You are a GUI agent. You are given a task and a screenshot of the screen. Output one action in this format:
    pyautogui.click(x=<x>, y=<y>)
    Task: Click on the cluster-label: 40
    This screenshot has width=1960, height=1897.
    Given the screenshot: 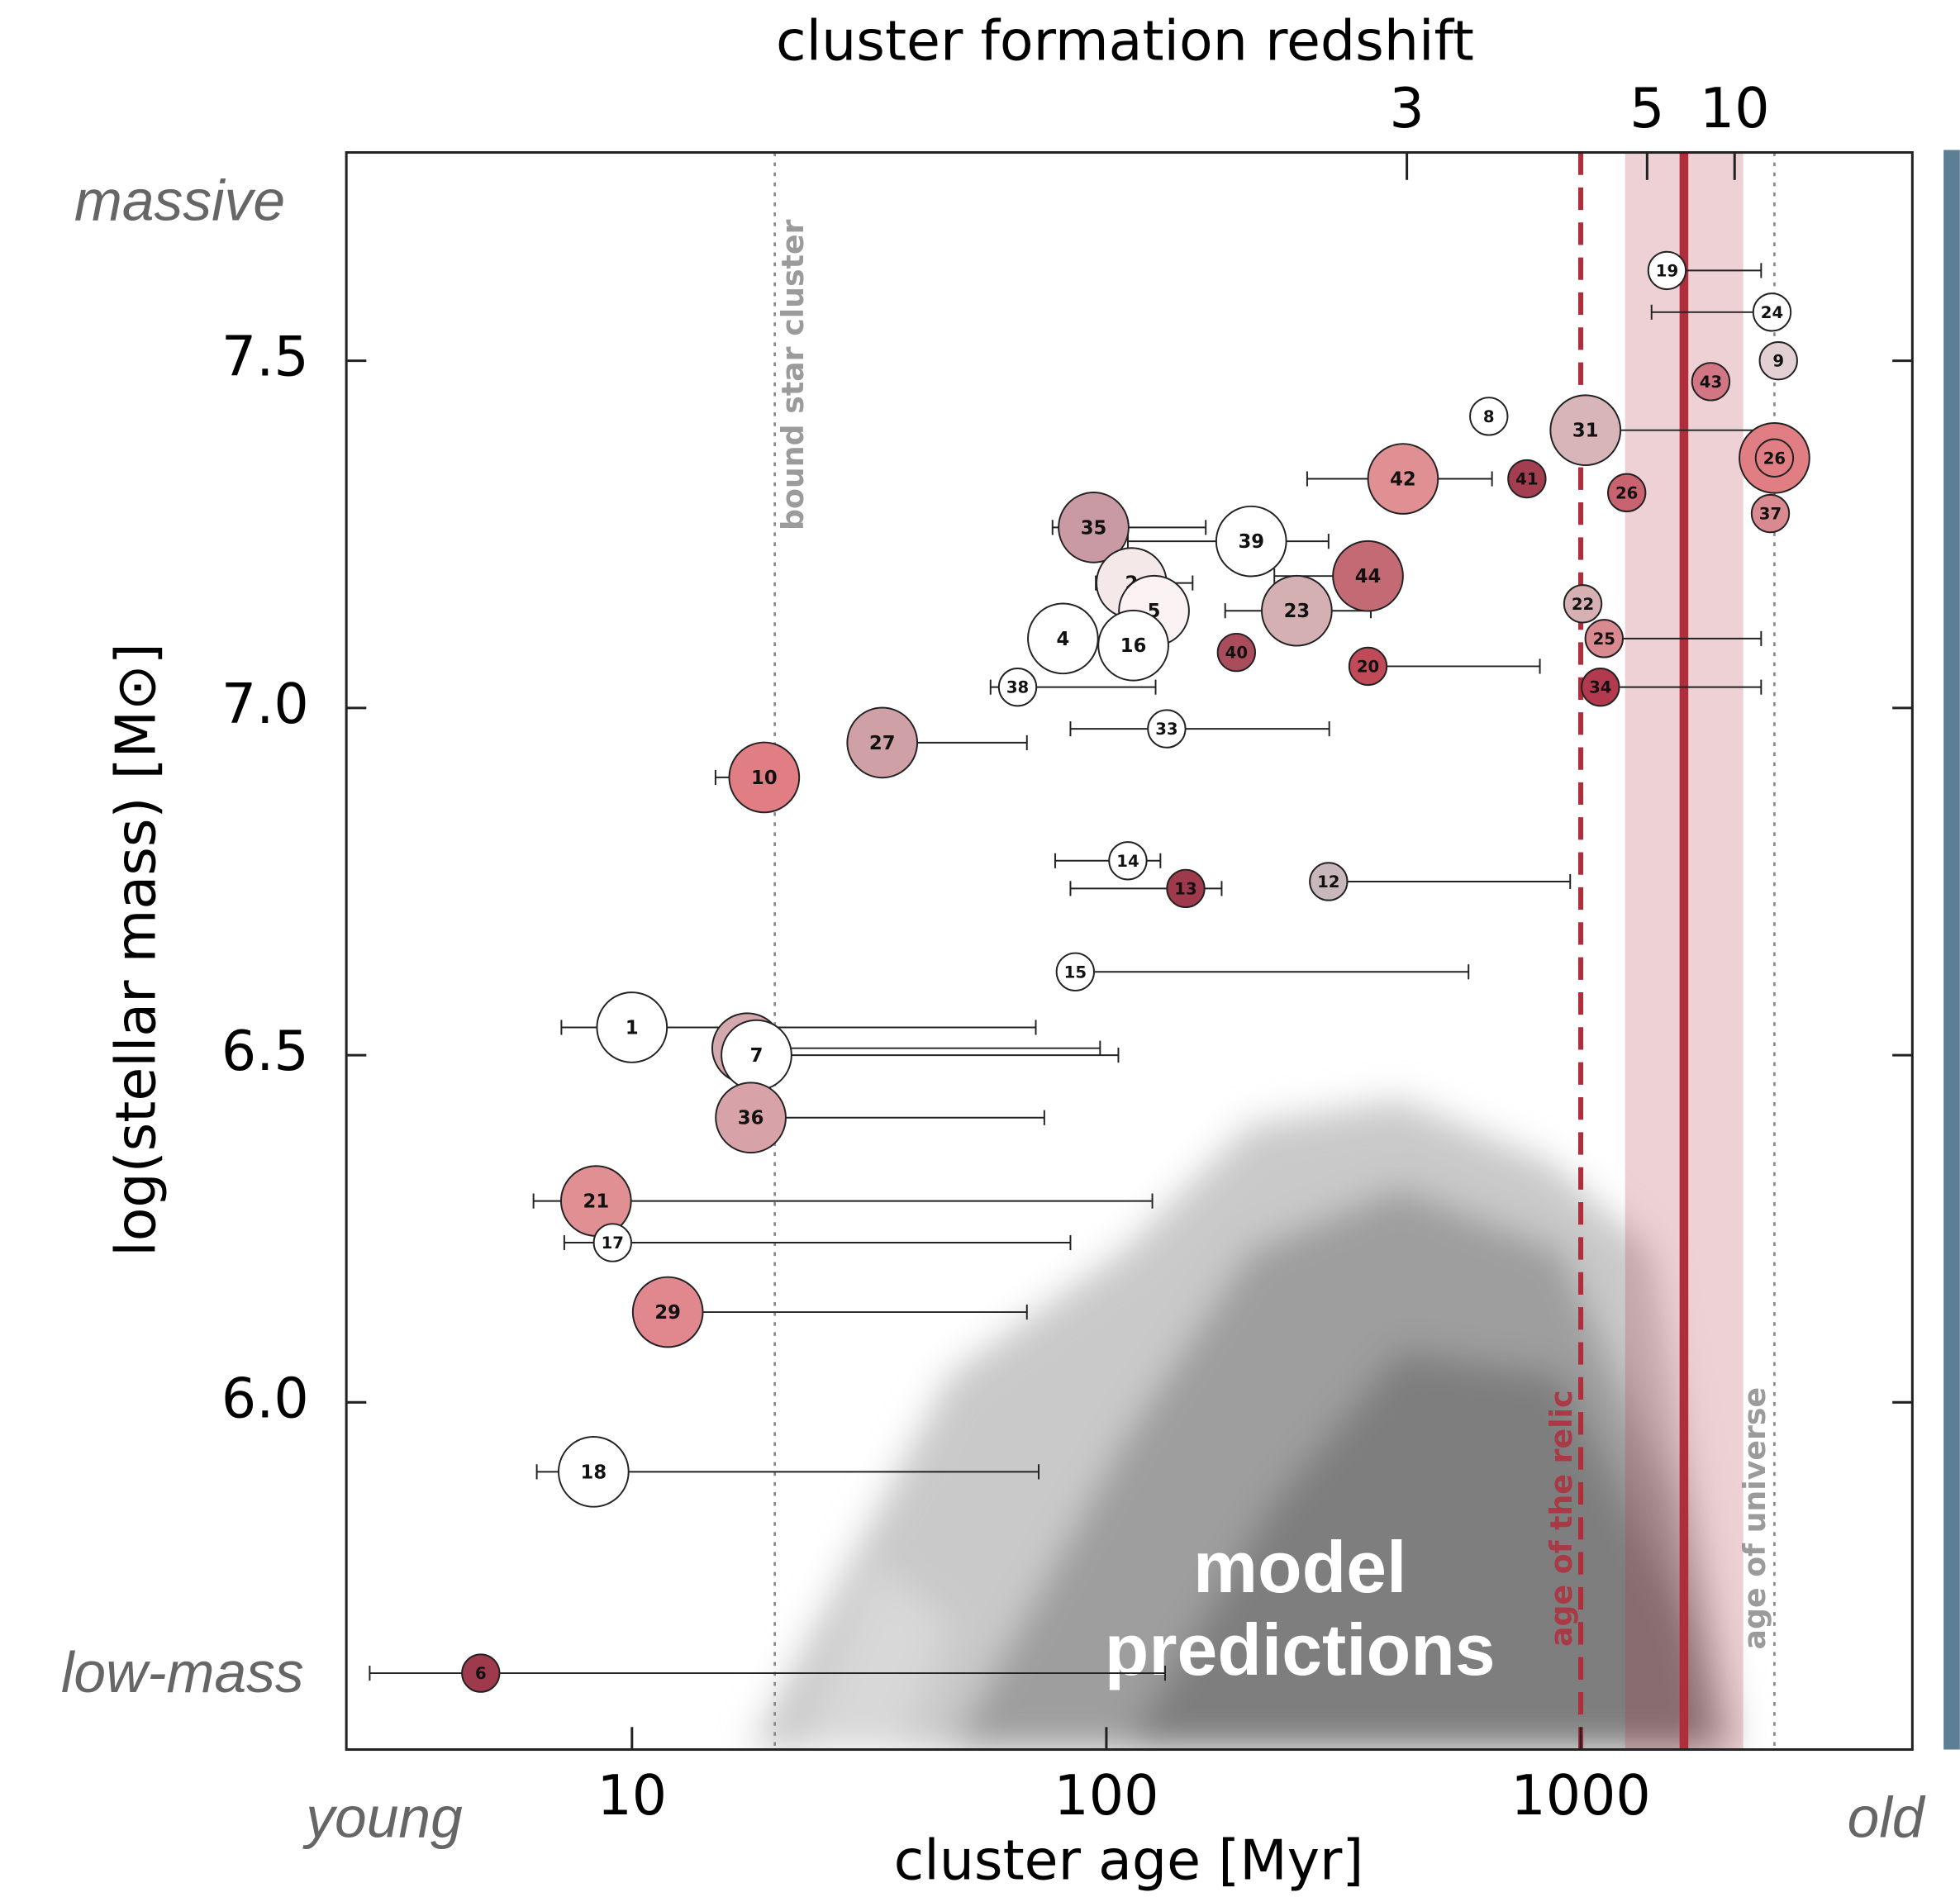 What is the action you would take?
    pyautogui.click(x=1237, y=653)
    